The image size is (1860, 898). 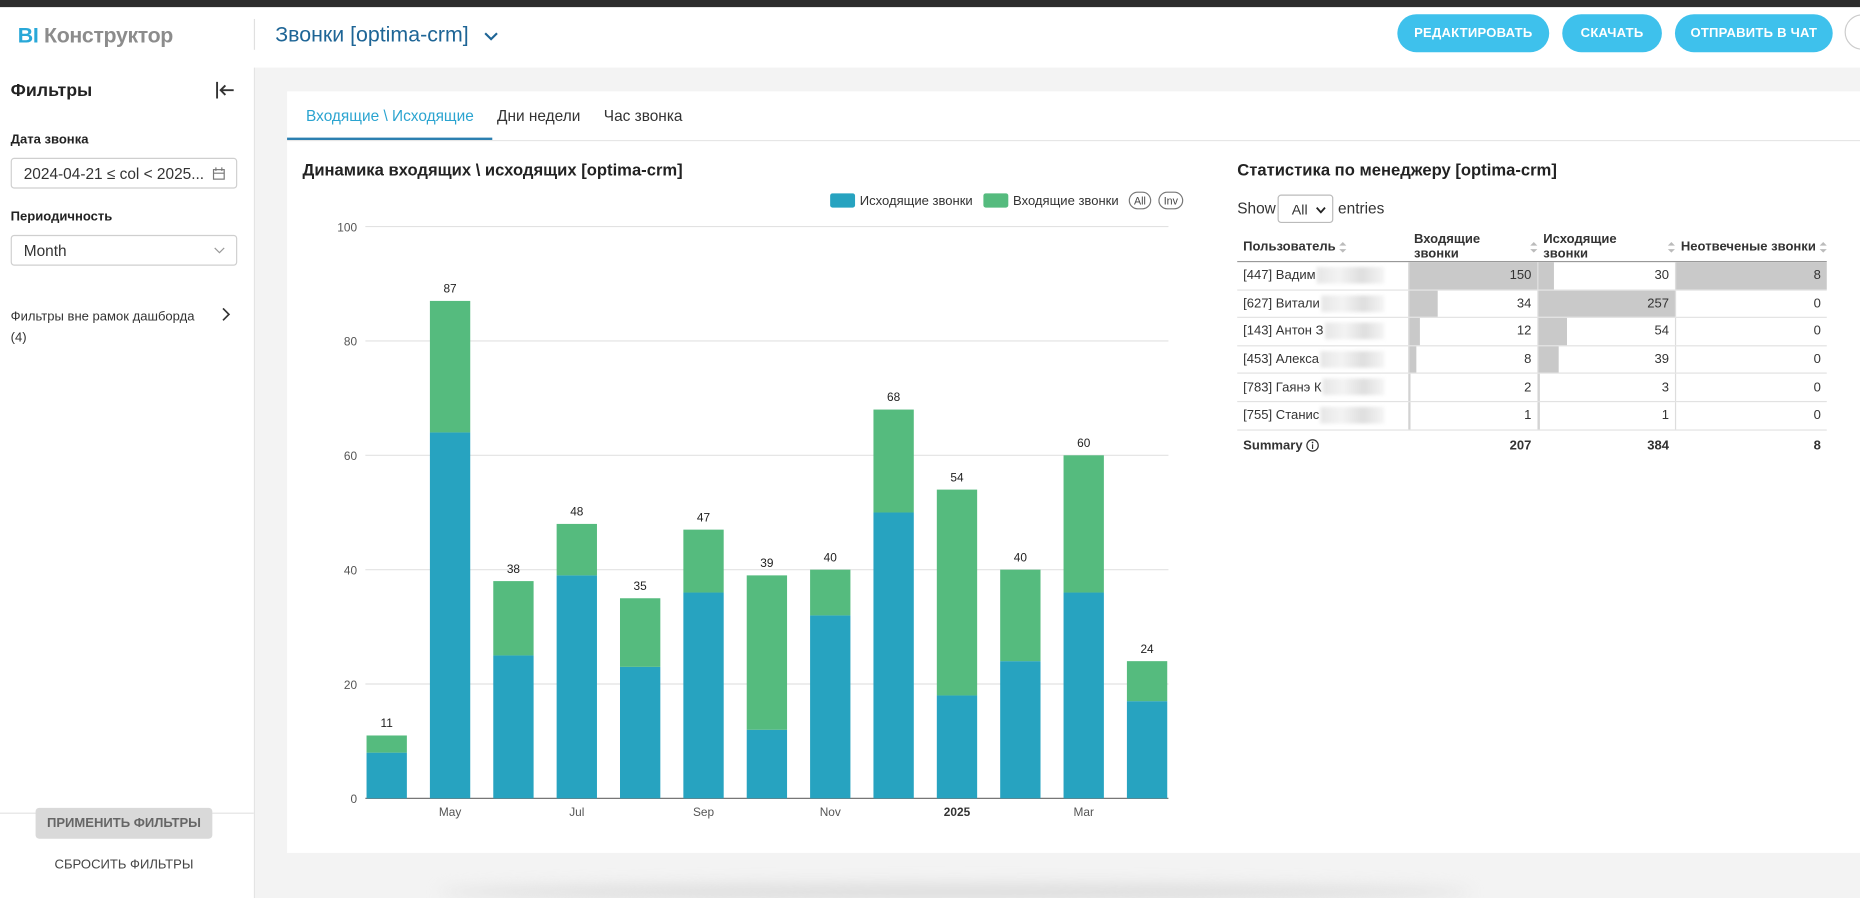 I want to click on chevron-right, so click(x=226, y=314).